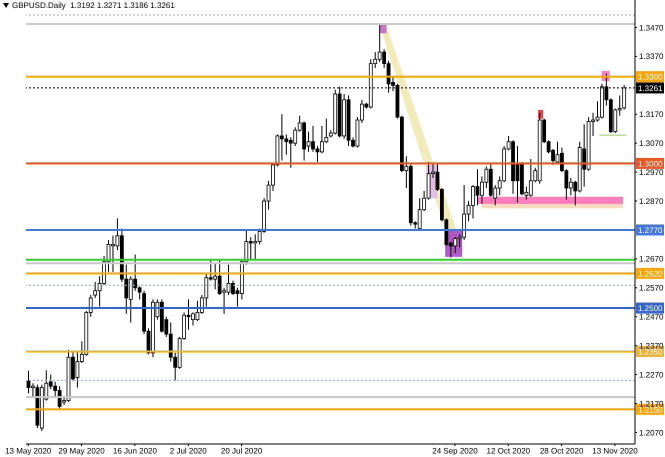  I want to click on x-tick-label: 16 Jun 2020, so click(135, 451).